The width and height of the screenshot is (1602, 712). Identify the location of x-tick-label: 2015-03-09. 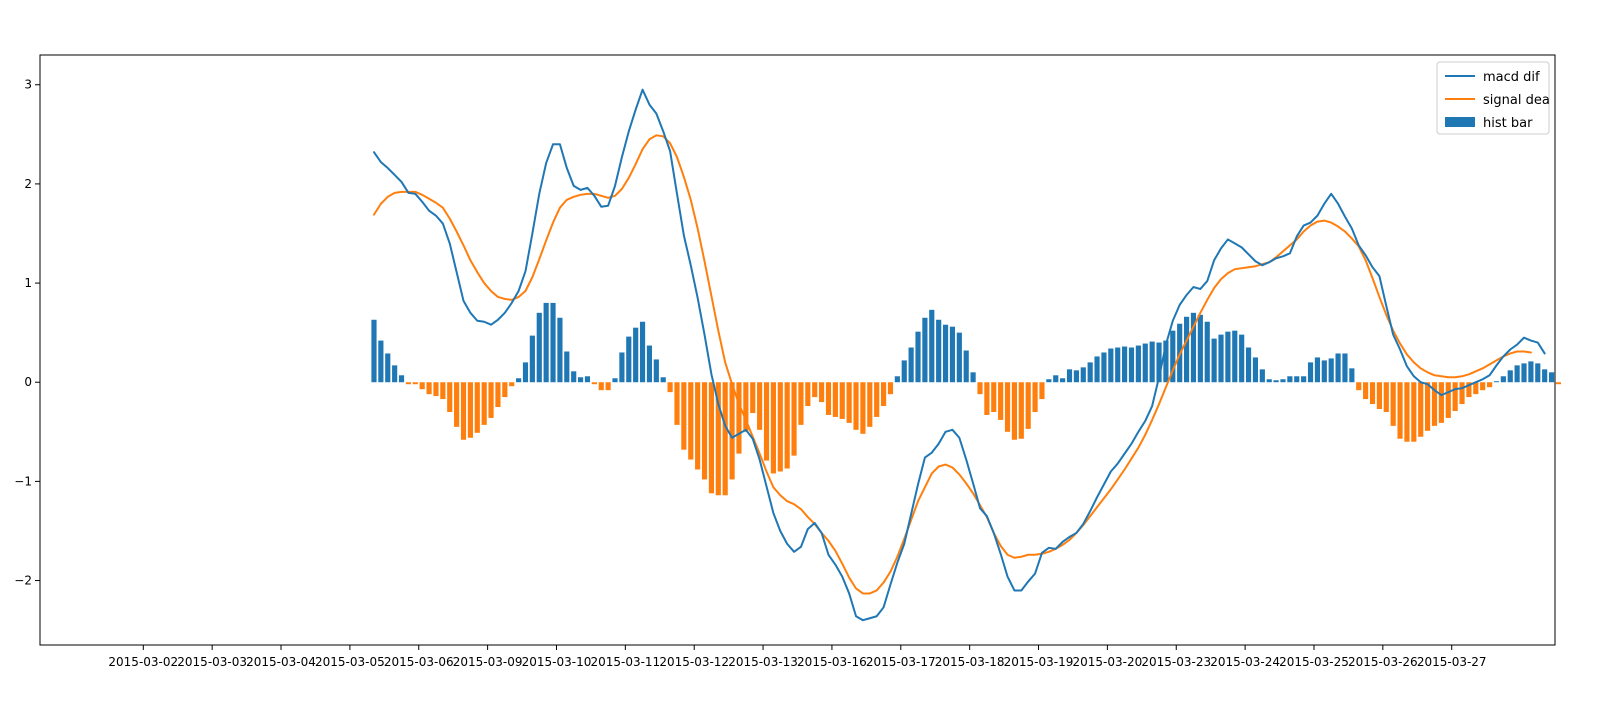
(488, 662).